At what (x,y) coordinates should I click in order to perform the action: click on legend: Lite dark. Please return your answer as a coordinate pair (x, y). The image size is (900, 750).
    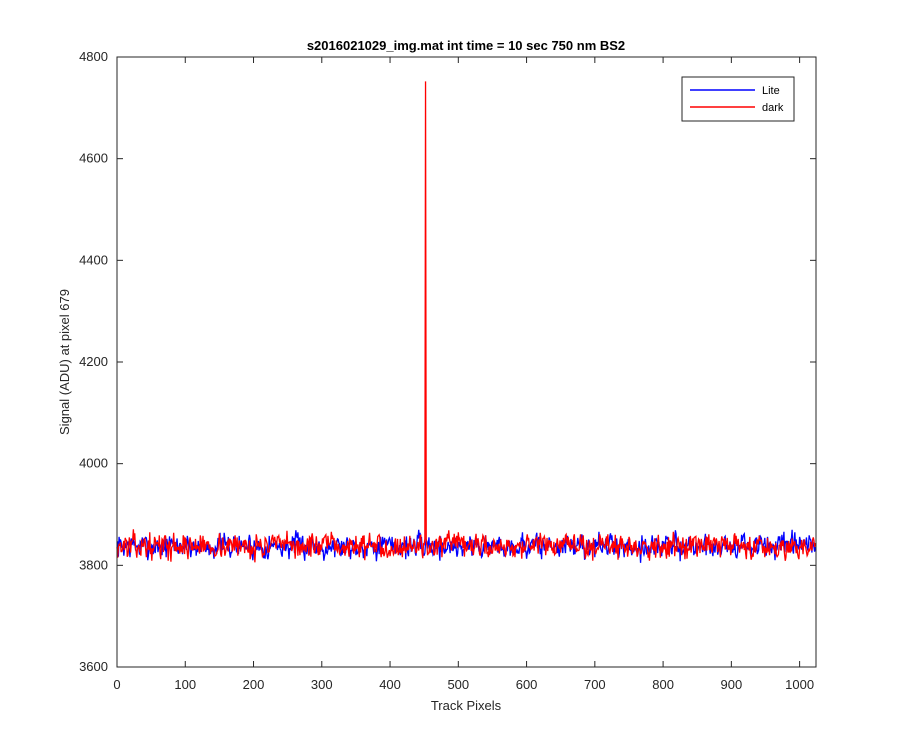
    Looking at the image, I should click on (738, 99).